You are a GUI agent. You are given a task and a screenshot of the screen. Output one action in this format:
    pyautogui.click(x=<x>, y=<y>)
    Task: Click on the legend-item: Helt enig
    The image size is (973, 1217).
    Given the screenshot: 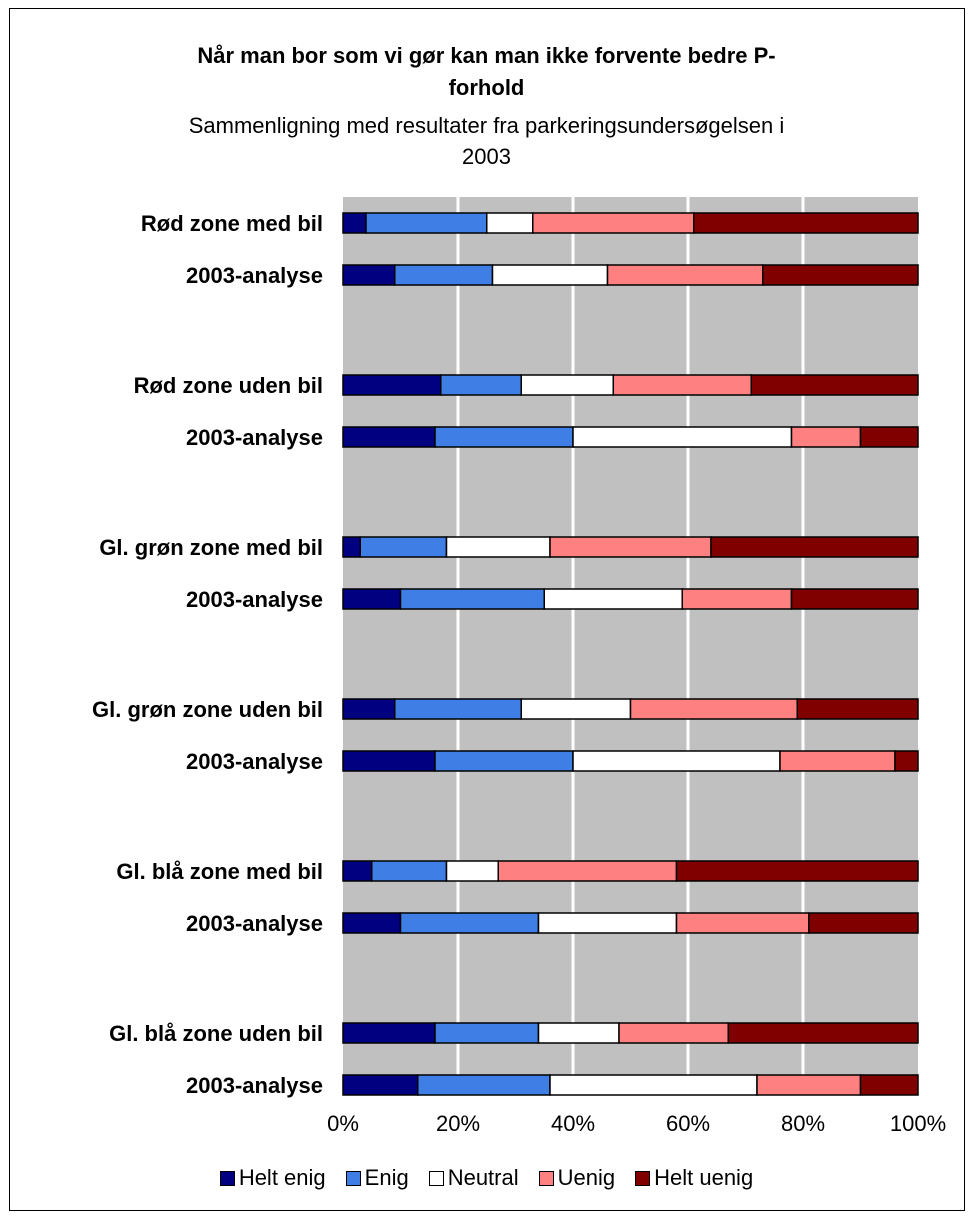 What is the action you would take?
    pyautogui.click(x=272, y=1178)
    